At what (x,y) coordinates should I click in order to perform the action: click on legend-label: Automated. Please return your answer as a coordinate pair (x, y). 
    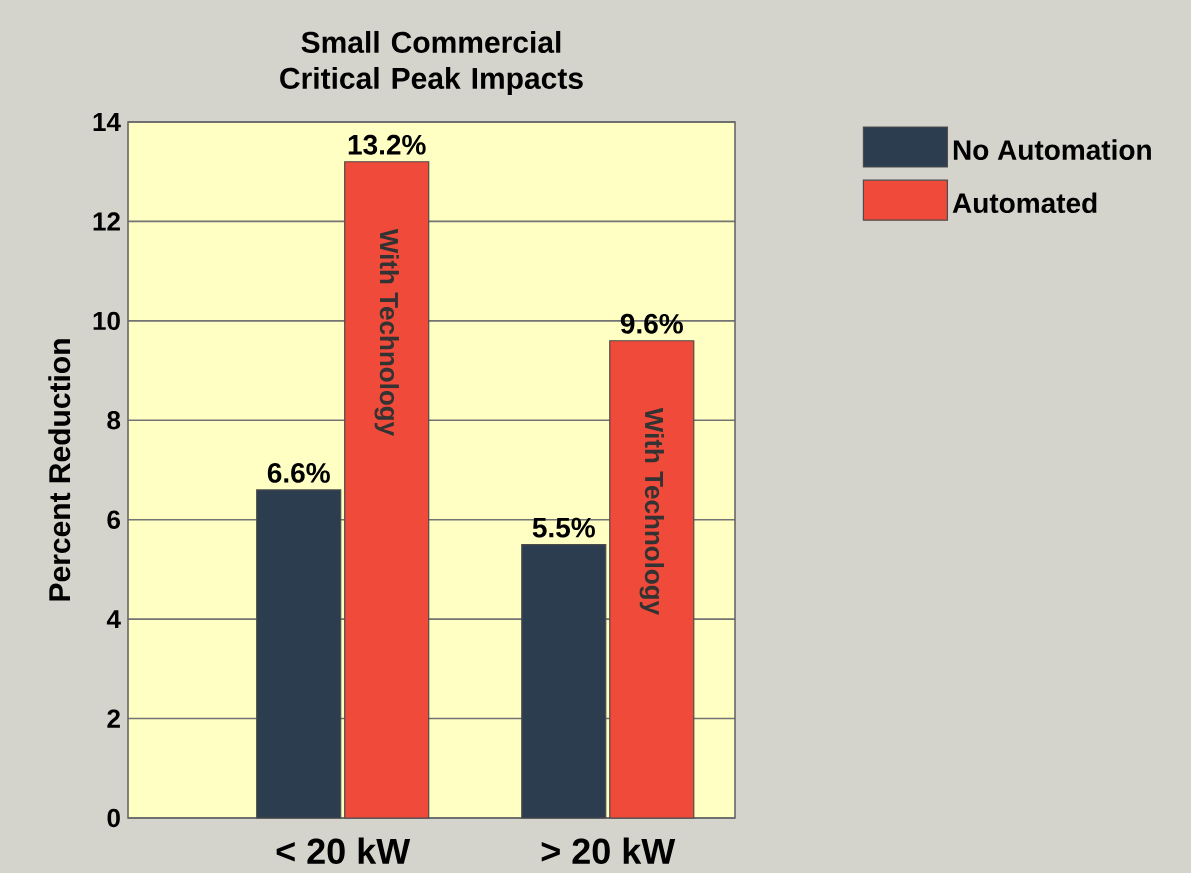
    Looking at the image, I should click on (1024, 203).